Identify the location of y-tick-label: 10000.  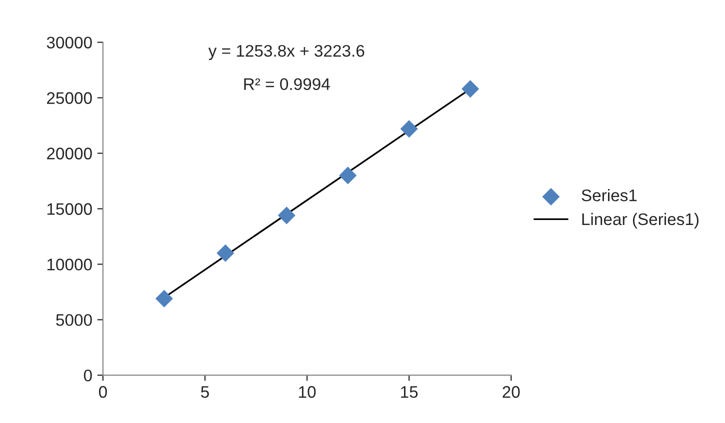
(69, 264).